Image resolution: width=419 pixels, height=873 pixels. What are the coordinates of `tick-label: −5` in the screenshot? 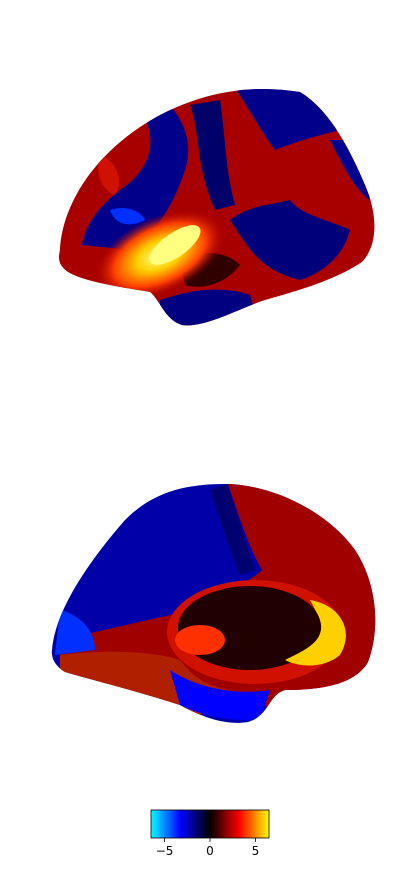 It's located at (165, 851).